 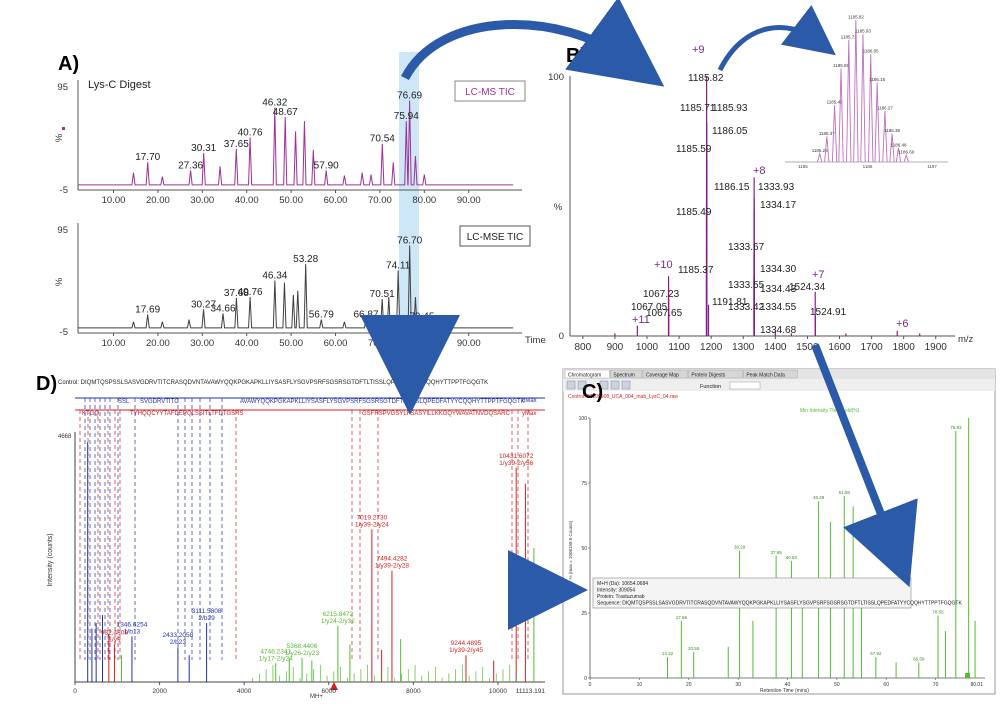 I want to click on fragment-label: 3111.5808, so click(x=207, y=611).